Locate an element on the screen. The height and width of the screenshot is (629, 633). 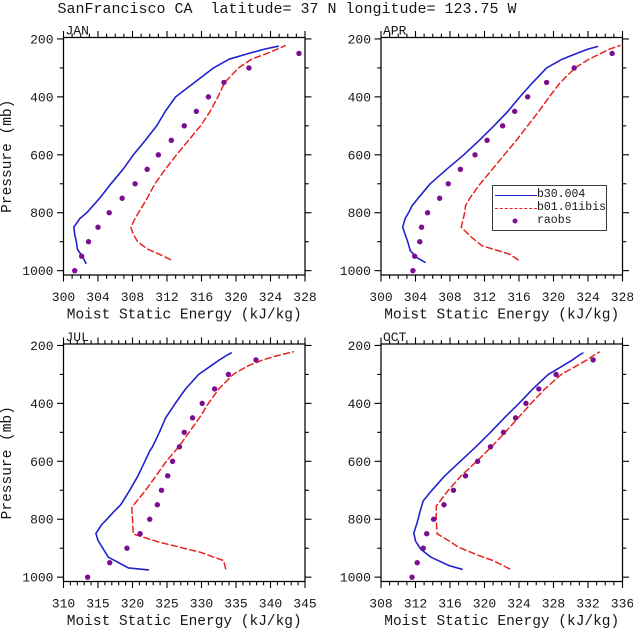
dot-sample-icon is located at coordinates (515, 220).